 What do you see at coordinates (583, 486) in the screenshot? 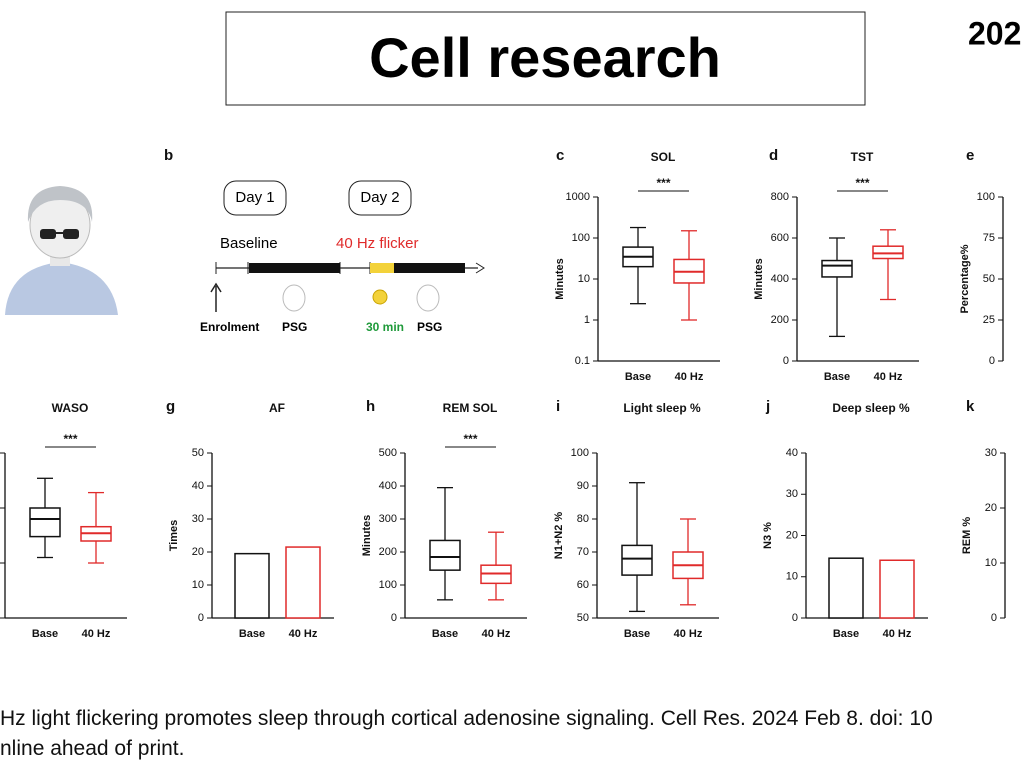
I see `y-tick-label: 90` at bounding box center [583, 486].